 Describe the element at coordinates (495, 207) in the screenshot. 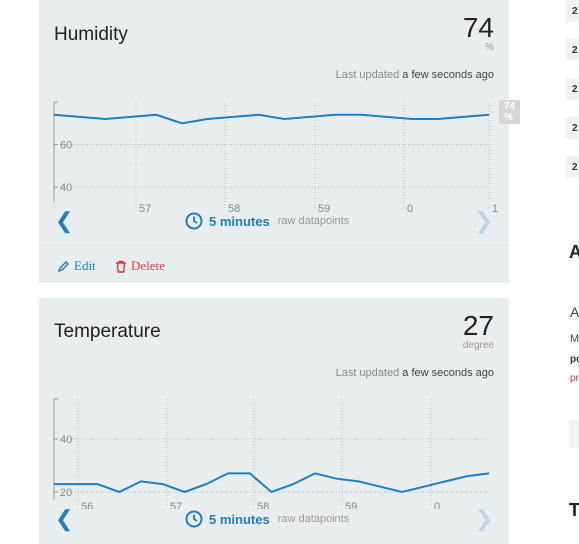

I see `x-tick-label: 1` at that location.